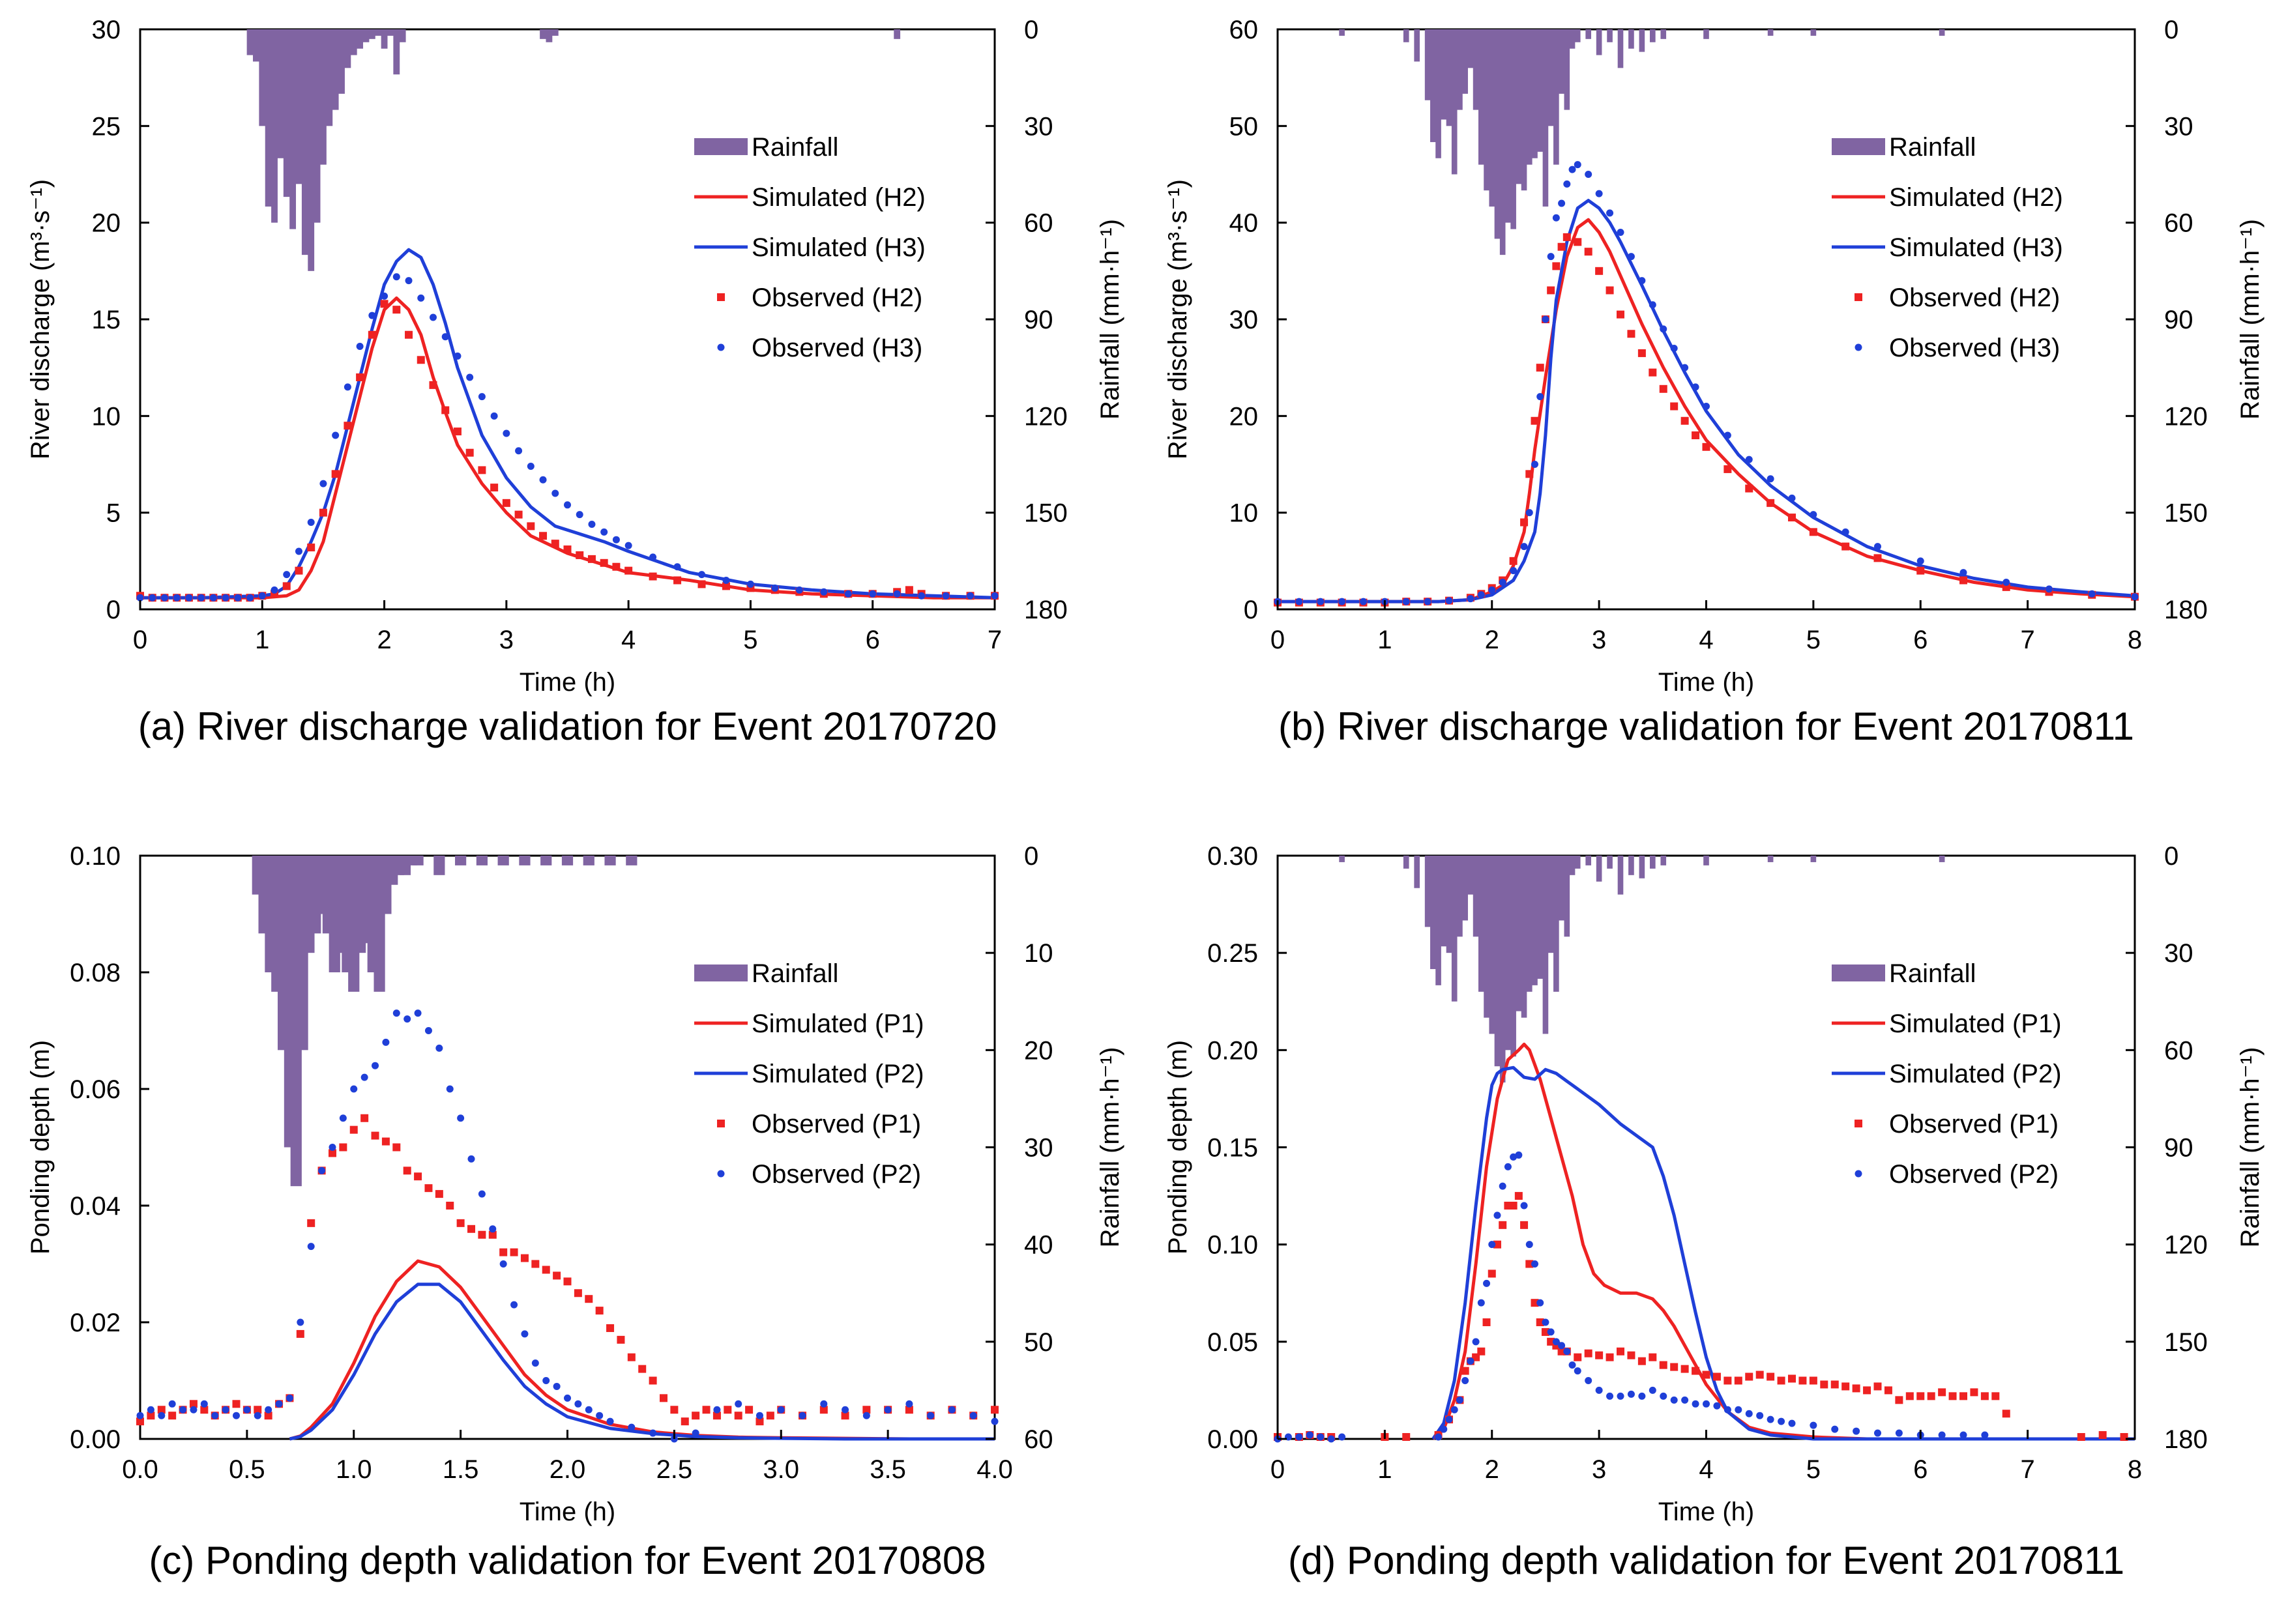  I want to click on legend-label: Rainfall, so click(795, 974).